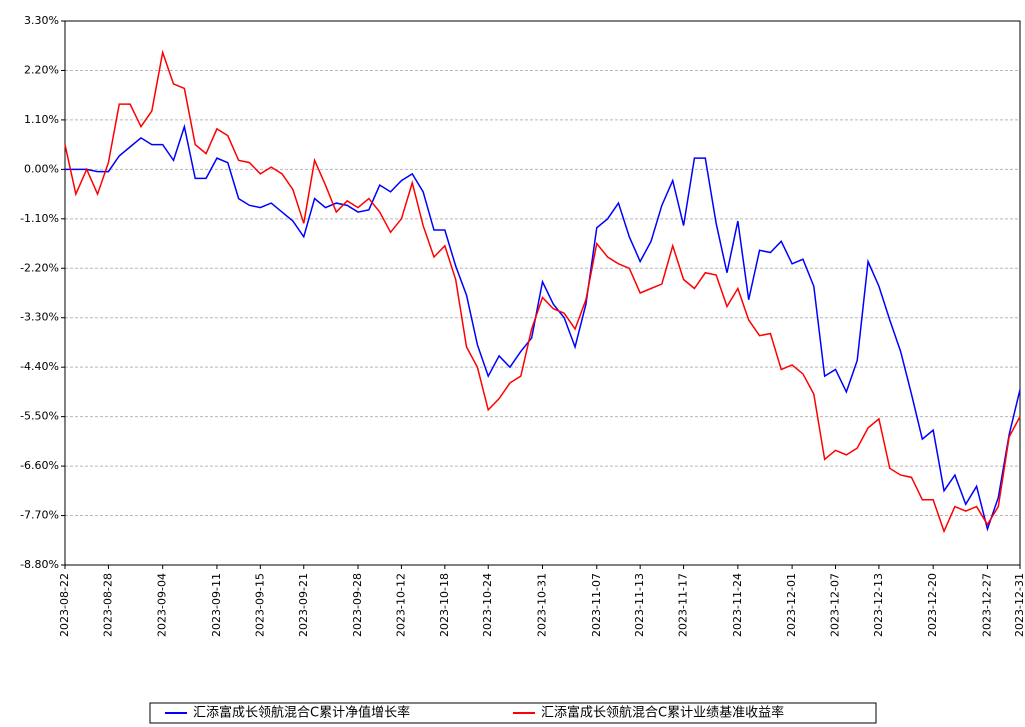 The width and height of the screenshot is (1025, 727). What do you see at coordinates (986, 605) in the screenshot?
I see `x-tick-label: 2023-12-27` at bounding box center [986, 605].